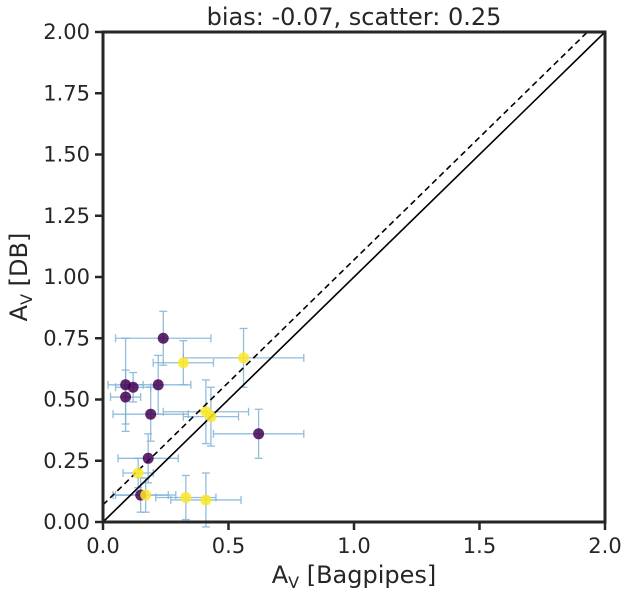 The width and height of the screenshot is (630, 596). What do you see at coordinates (66, 155) in the screenshot?
I see `y-tick-label: 1.50` at bounding box center [66, 155].